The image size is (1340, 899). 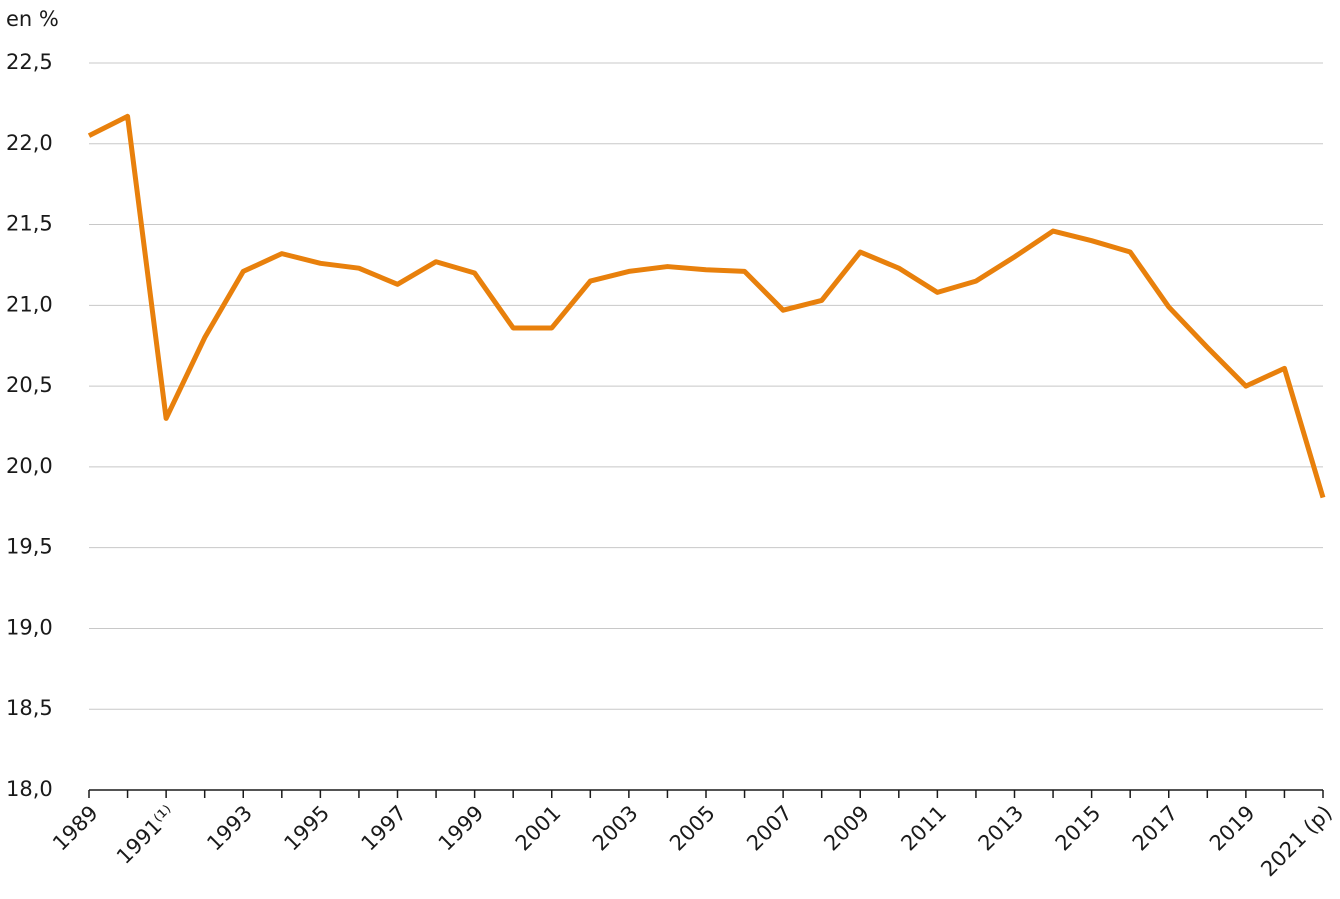 What do you see at coordinates (692, 828) in the screenshot?
I see `x-tick-label: 2005` at bounding box center [692, 828].